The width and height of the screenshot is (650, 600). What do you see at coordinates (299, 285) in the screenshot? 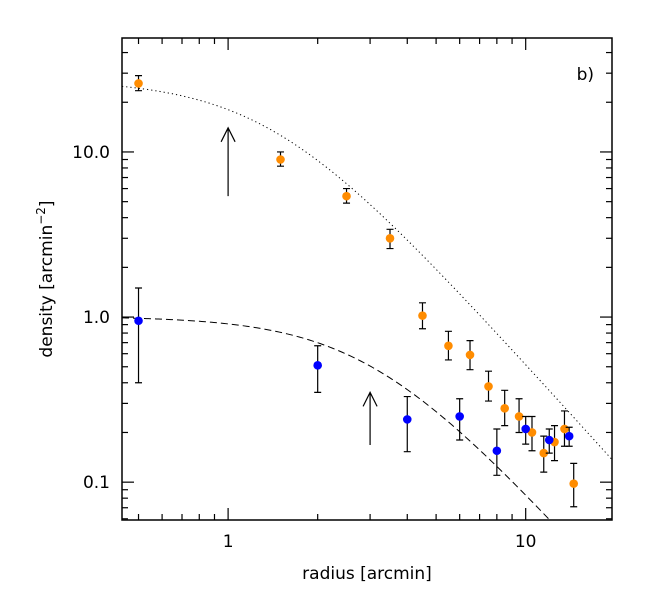
I see `arrows` at bounding box center [299, 285].